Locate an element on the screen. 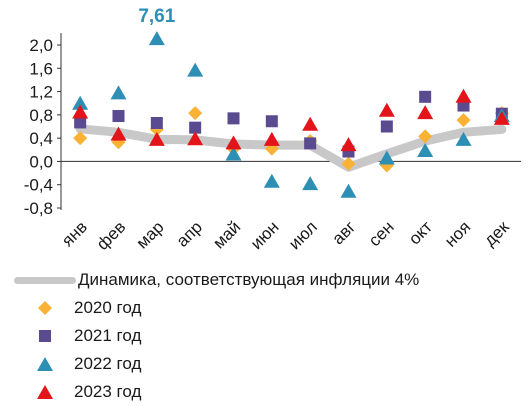 The image size is (529, 406). legend-label-band: Динамика, соответствующая инфляции 4% is located at coordinates (249, 279).